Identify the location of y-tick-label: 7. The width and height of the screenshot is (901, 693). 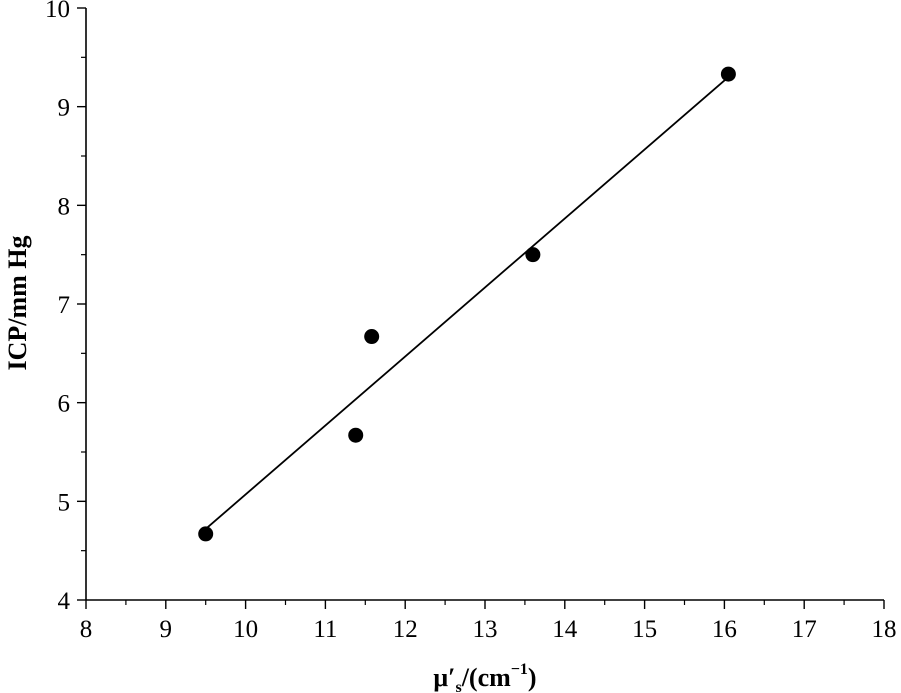
(64, 305).